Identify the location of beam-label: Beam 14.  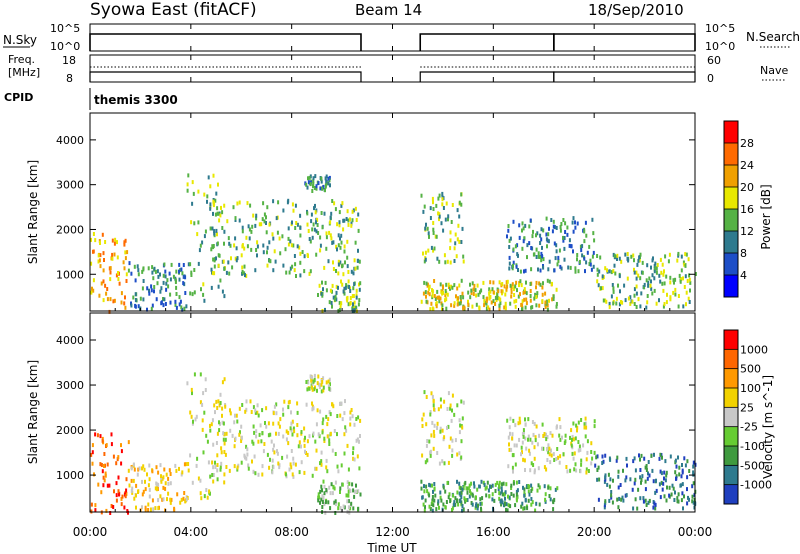
(388, 10).